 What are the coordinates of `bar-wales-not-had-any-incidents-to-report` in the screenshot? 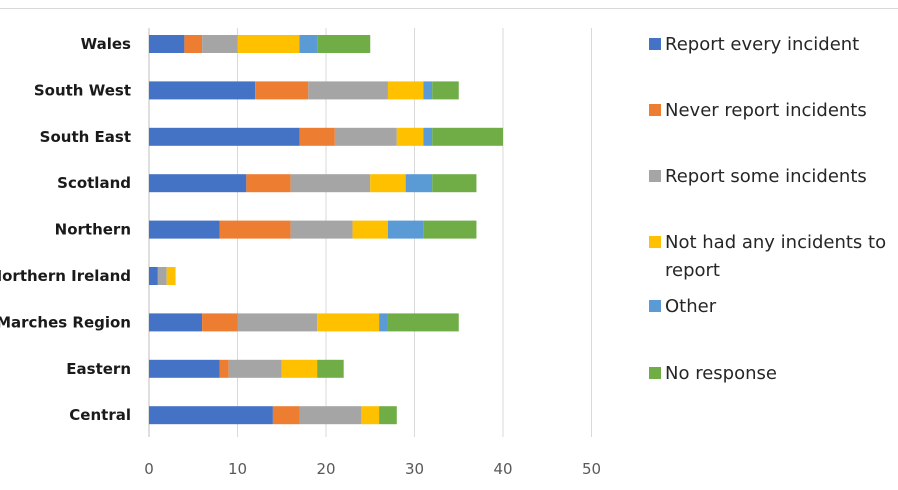 It's located at (268, 44).